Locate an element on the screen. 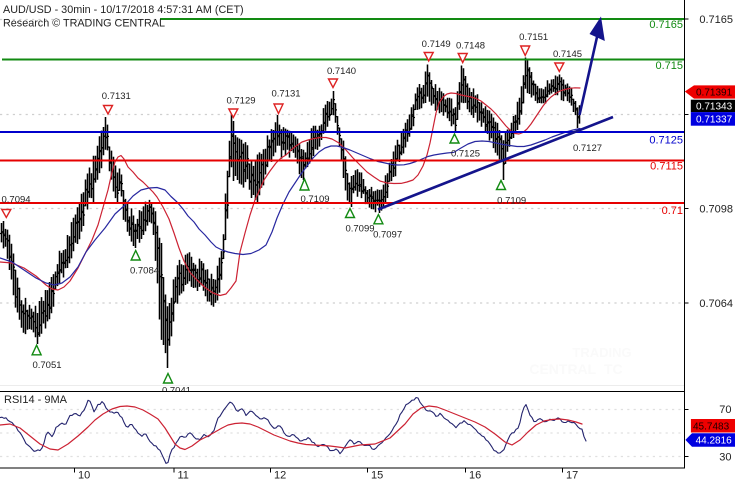 The image size is (735, 480). svg-text: 0.7127 is located at coordinates (587, 148).